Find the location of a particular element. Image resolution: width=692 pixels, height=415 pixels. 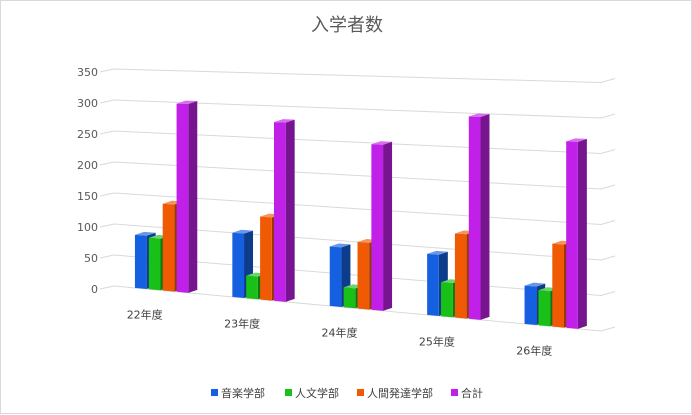

bar-合計-25年度 is located at coordinates (479, 216).